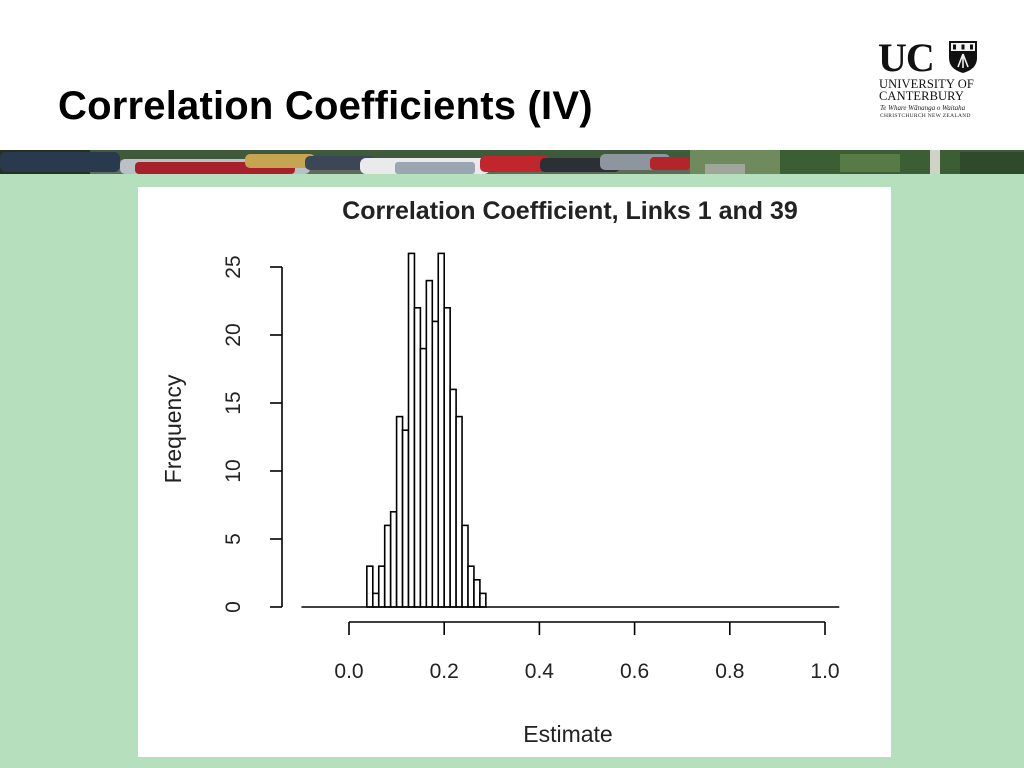 The width and height of the screenshot is (1024, 768). What do you see at coordinates (729, 671) in the screenshot?
I see `x-tick-label: 0.8` at bounding box center [729, 671].